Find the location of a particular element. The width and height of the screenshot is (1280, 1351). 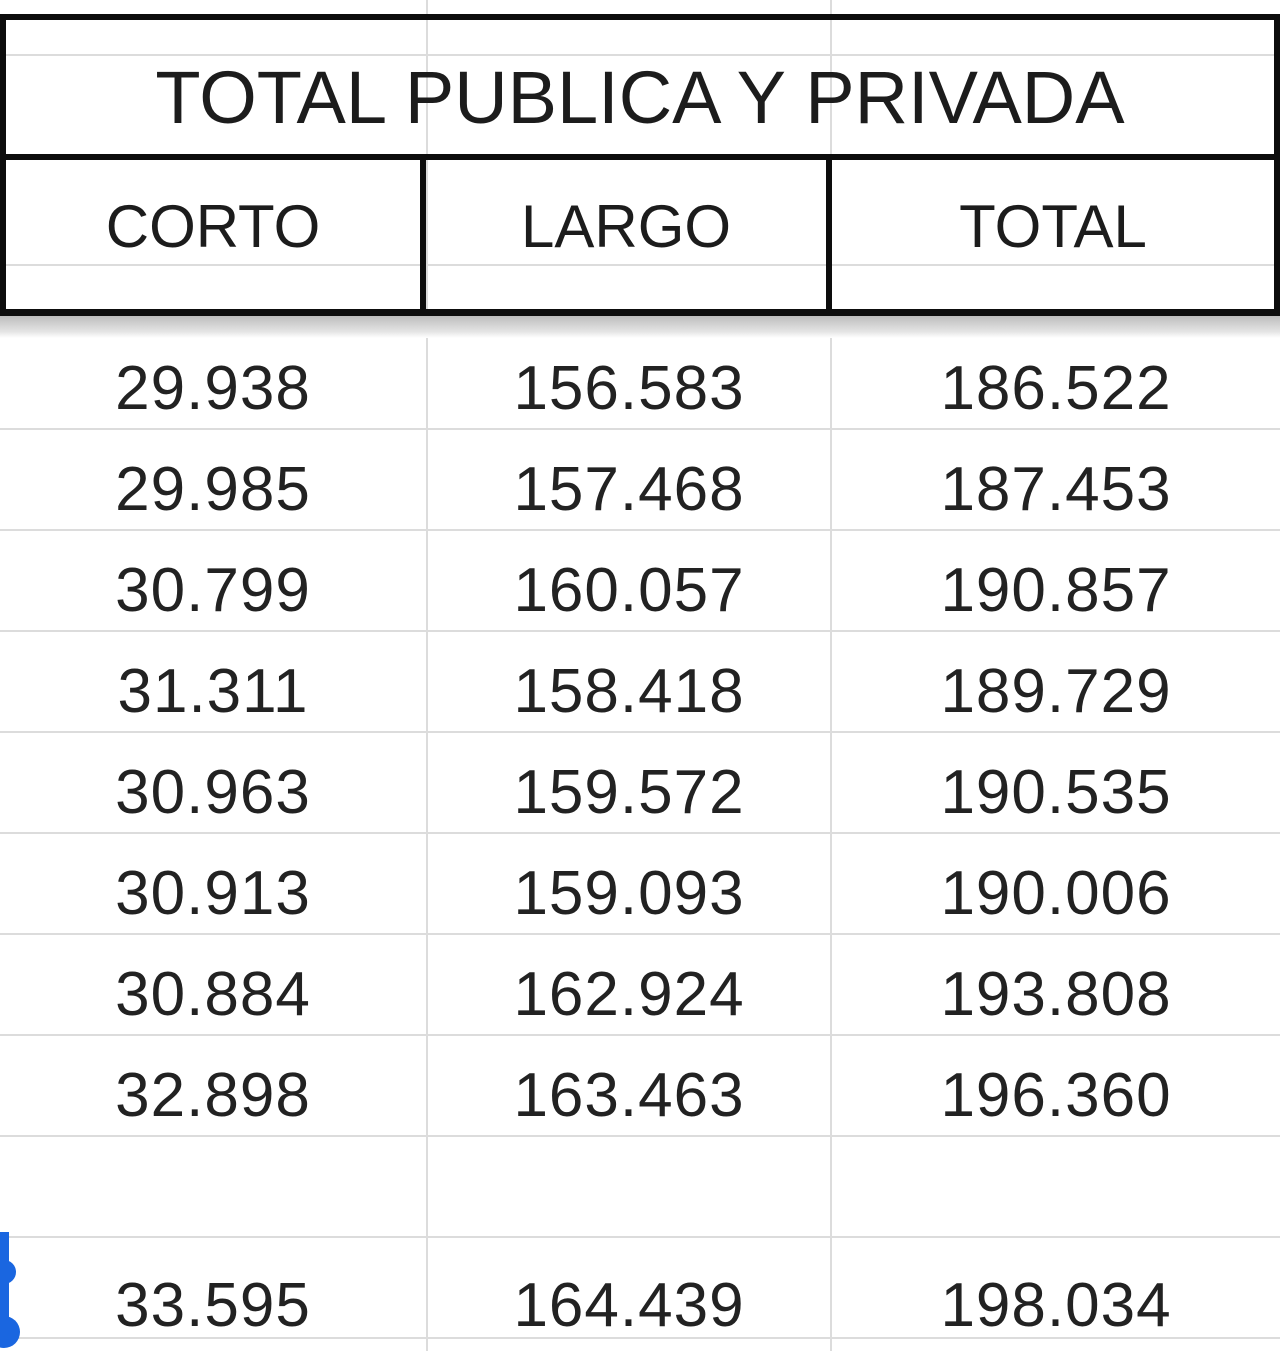

column-header-largo: LARGO is located at coordinates (629, 238).